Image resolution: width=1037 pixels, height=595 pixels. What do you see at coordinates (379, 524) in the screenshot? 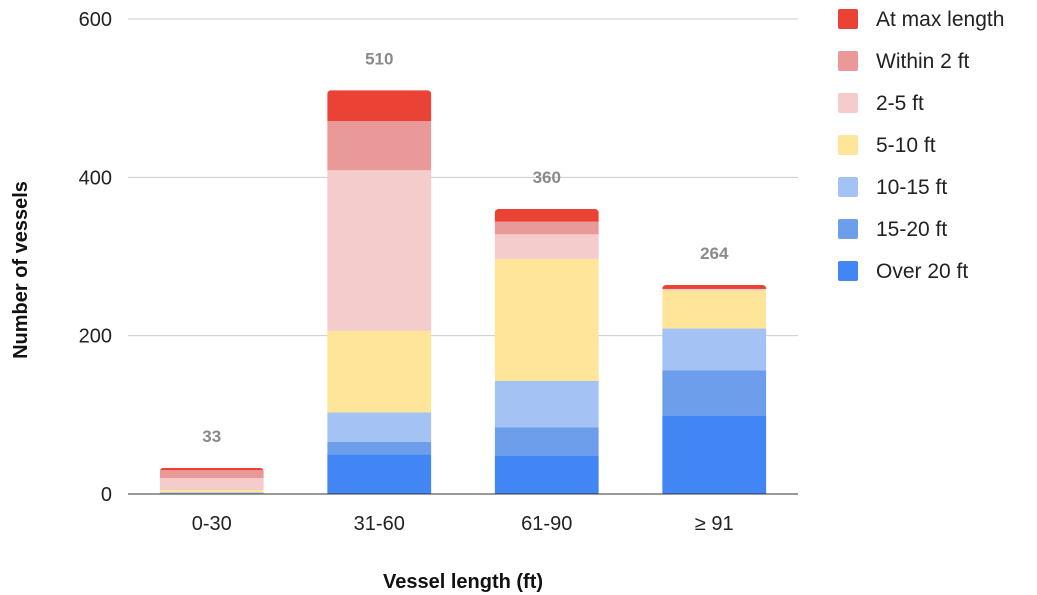
I see `x-category-label: 31-60` at bounding box center [379, 524].